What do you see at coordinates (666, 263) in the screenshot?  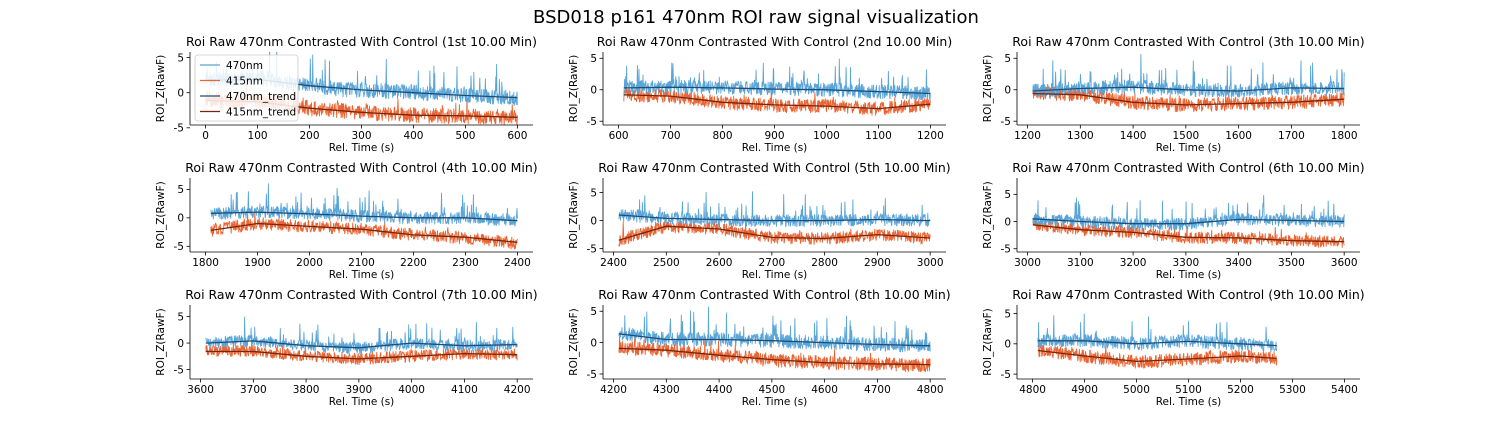 I see `x-tick-label: 2500` at bounding box center [666, 263].